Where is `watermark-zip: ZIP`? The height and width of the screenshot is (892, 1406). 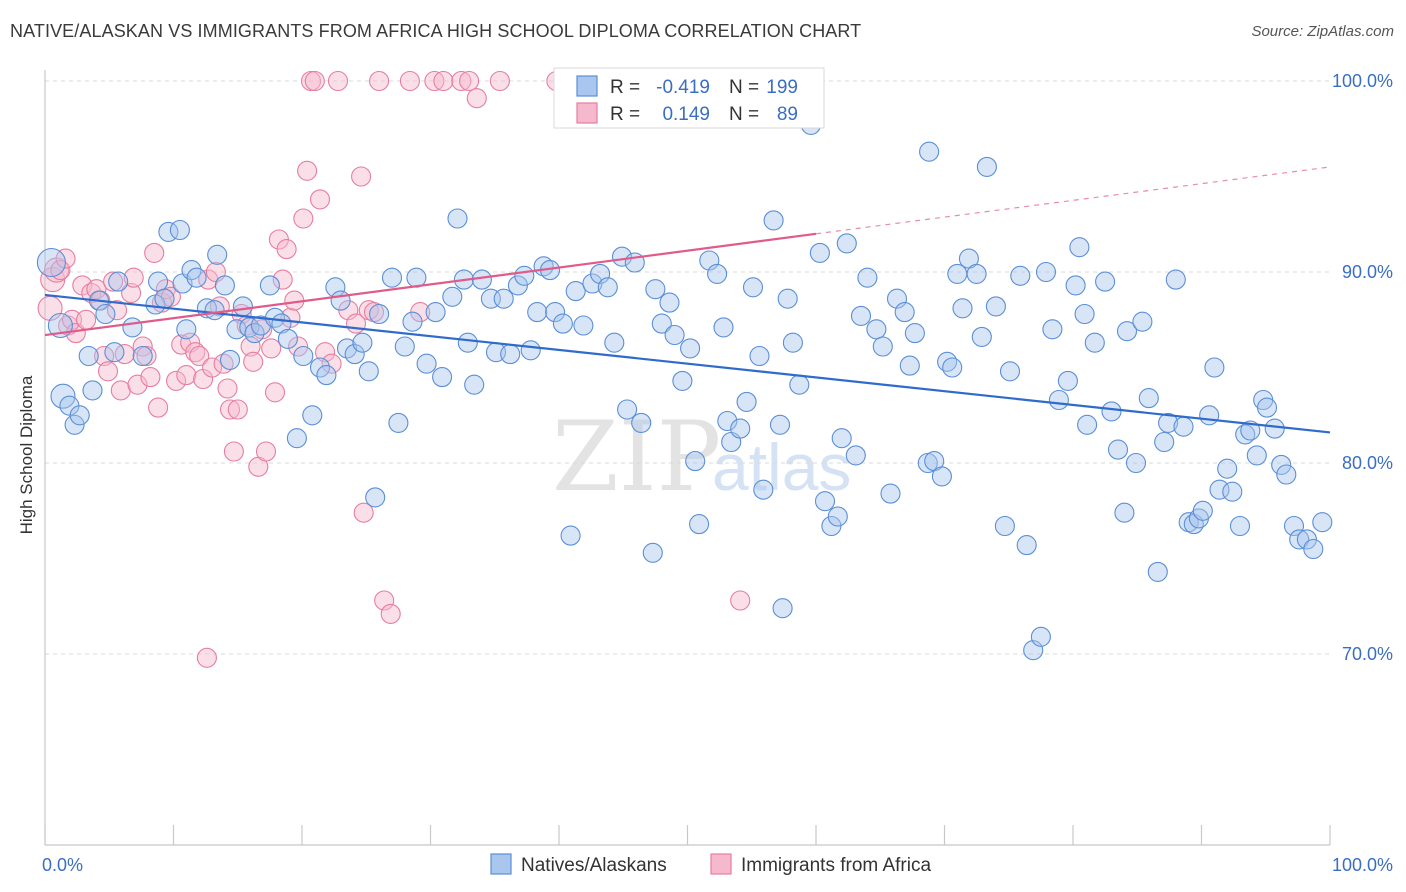 watermark-zip: ZIP is located at coordinates (636, 457).